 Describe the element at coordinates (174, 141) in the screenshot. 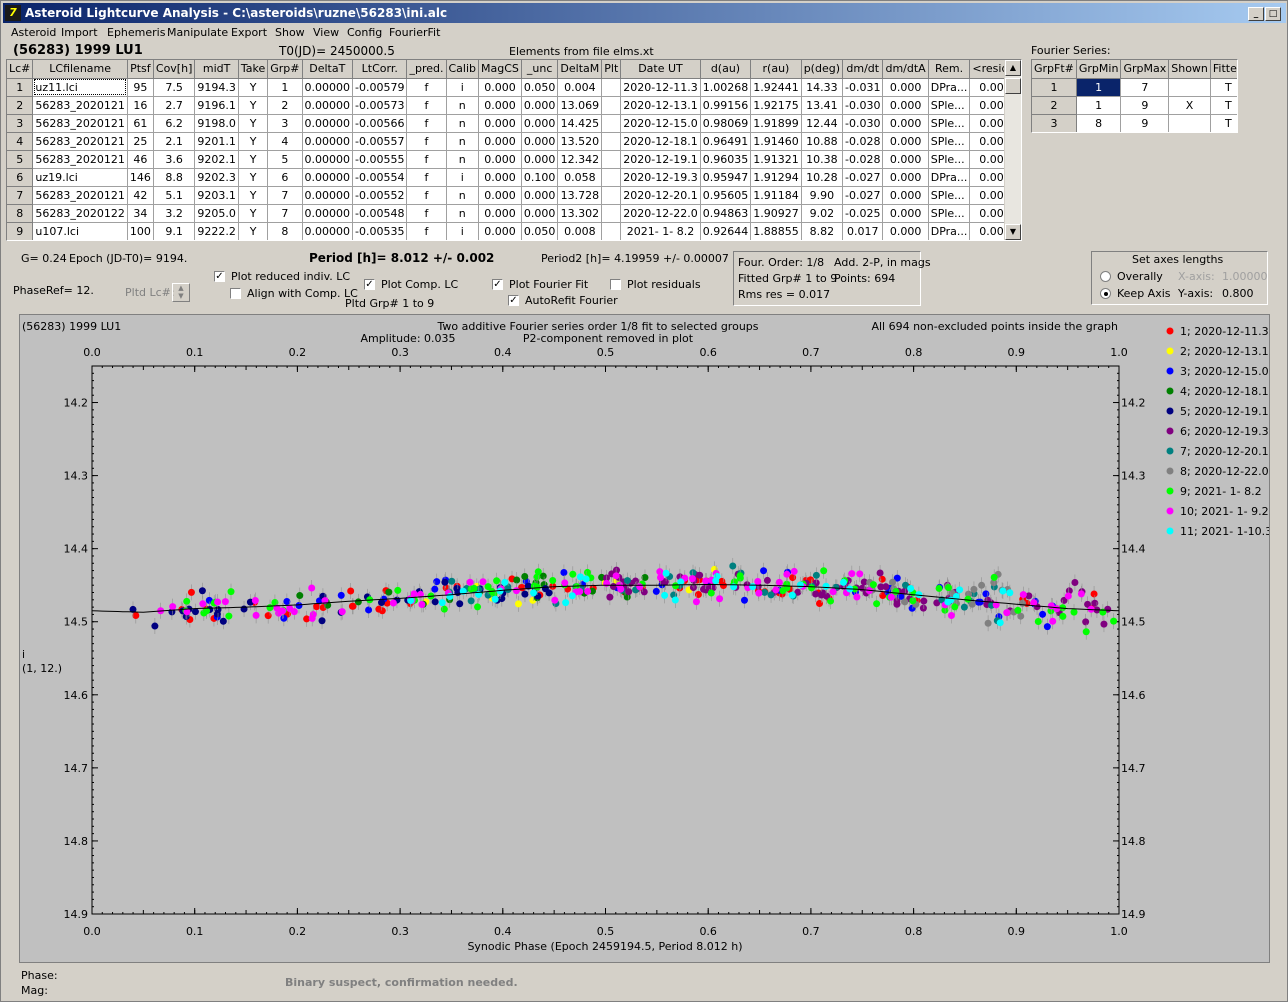

I see `table-cell: 2.1` at that location.